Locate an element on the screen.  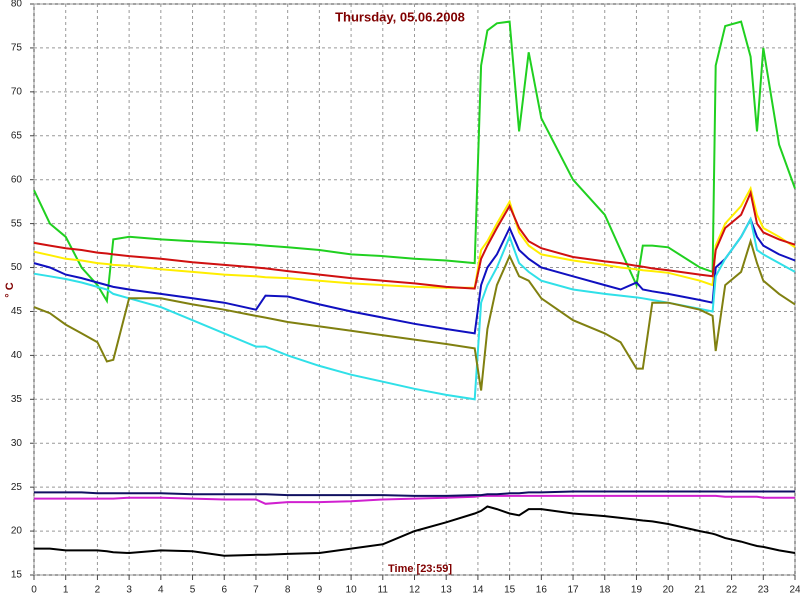
x-tick-label: 7 is located at coordinates (256, 590).